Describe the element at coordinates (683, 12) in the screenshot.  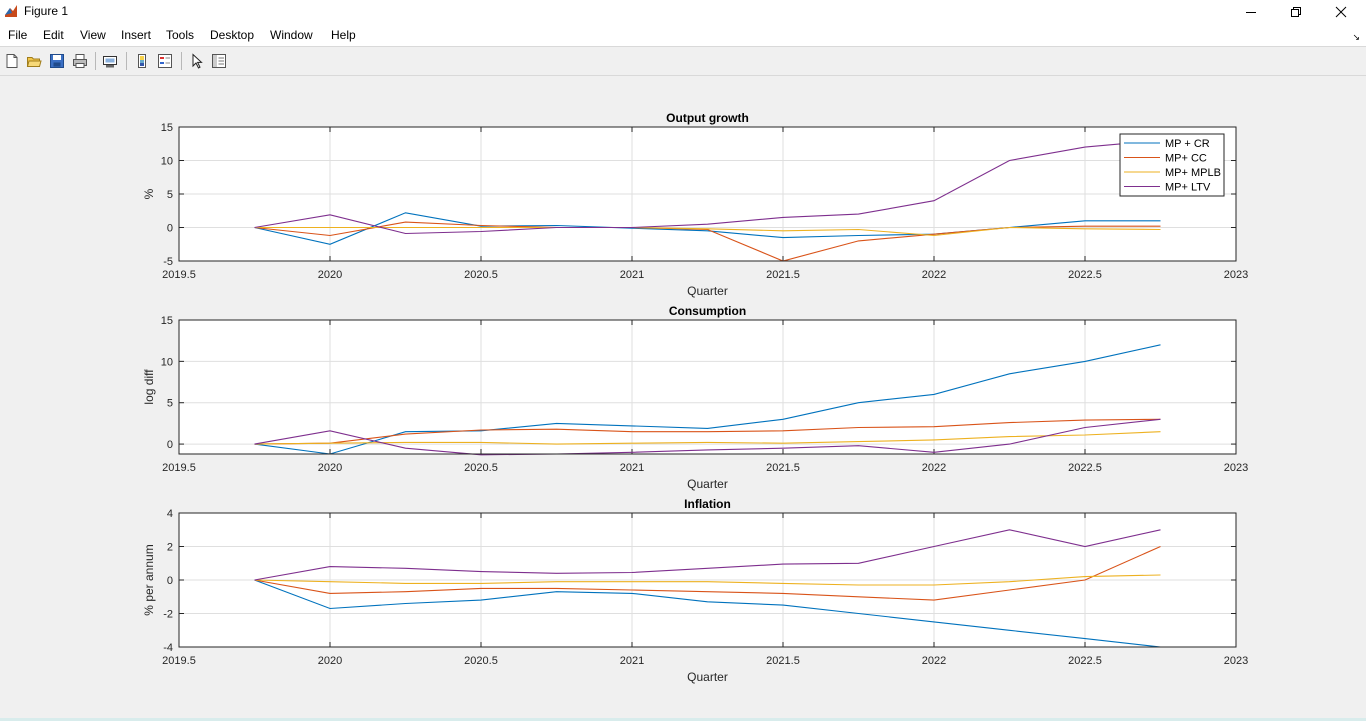
I see `title-bar: Figure 1` at that location.